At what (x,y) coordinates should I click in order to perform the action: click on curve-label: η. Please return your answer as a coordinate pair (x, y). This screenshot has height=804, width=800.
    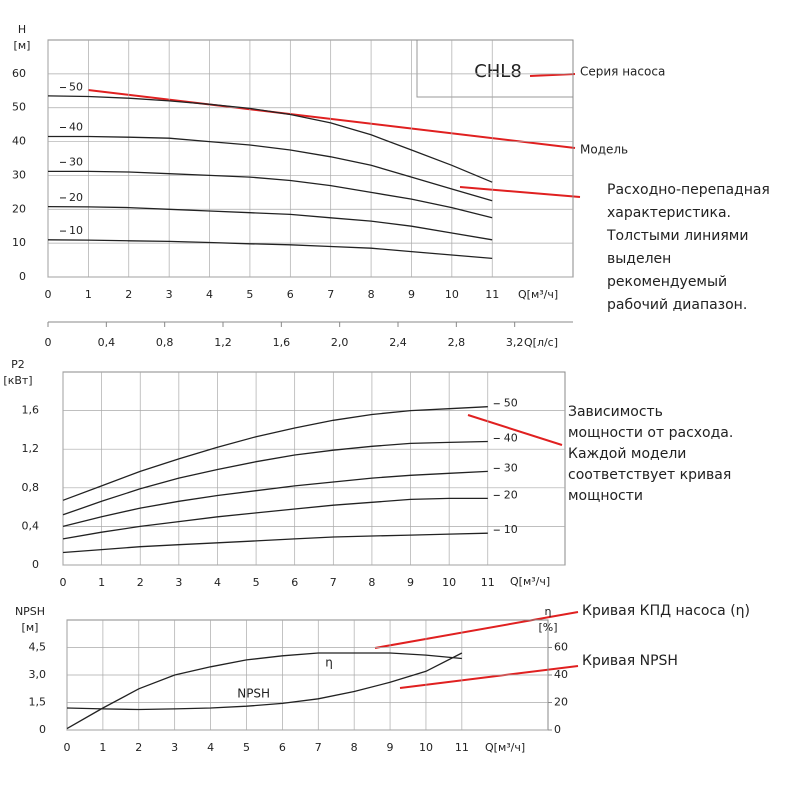
    Looking at the image, I should click on (329, 663).